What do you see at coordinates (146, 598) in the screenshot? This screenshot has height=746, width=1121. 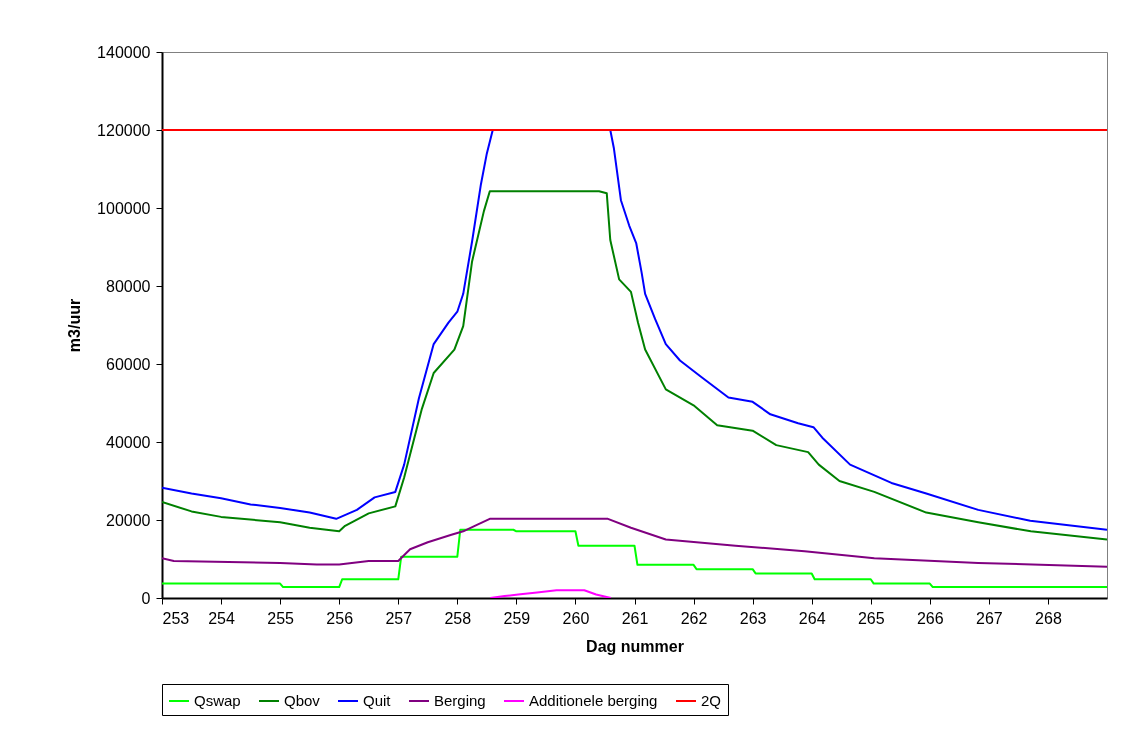 I see `y-tick-label: 0` at bounding box center [146, 598].